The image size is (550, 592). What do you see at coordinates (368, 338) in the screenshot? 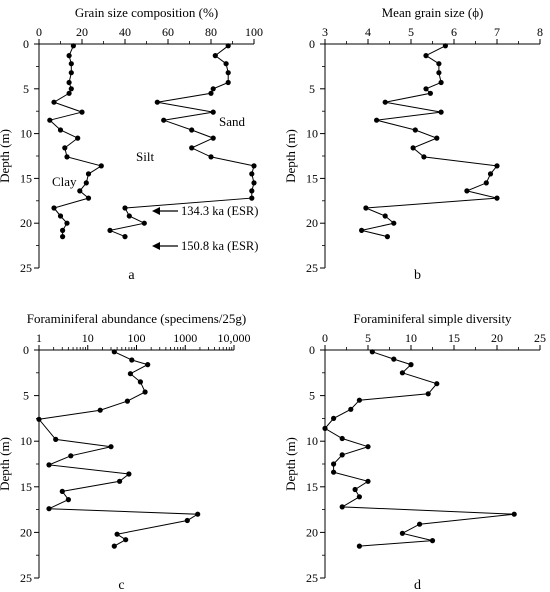
I see `x-tick-label: 5` at bounding box center [368, 338].